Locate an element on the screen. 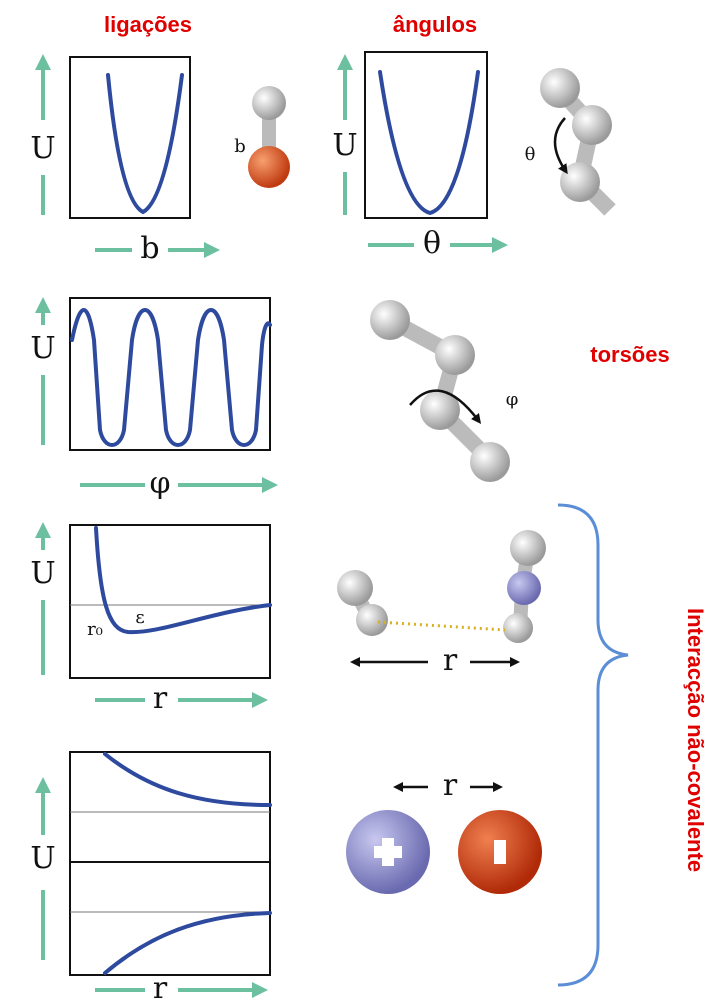 Image resolution: width=719 pixels, height=1008 pixels. torsion-molecule: φ is located at coordinates (444, 391).